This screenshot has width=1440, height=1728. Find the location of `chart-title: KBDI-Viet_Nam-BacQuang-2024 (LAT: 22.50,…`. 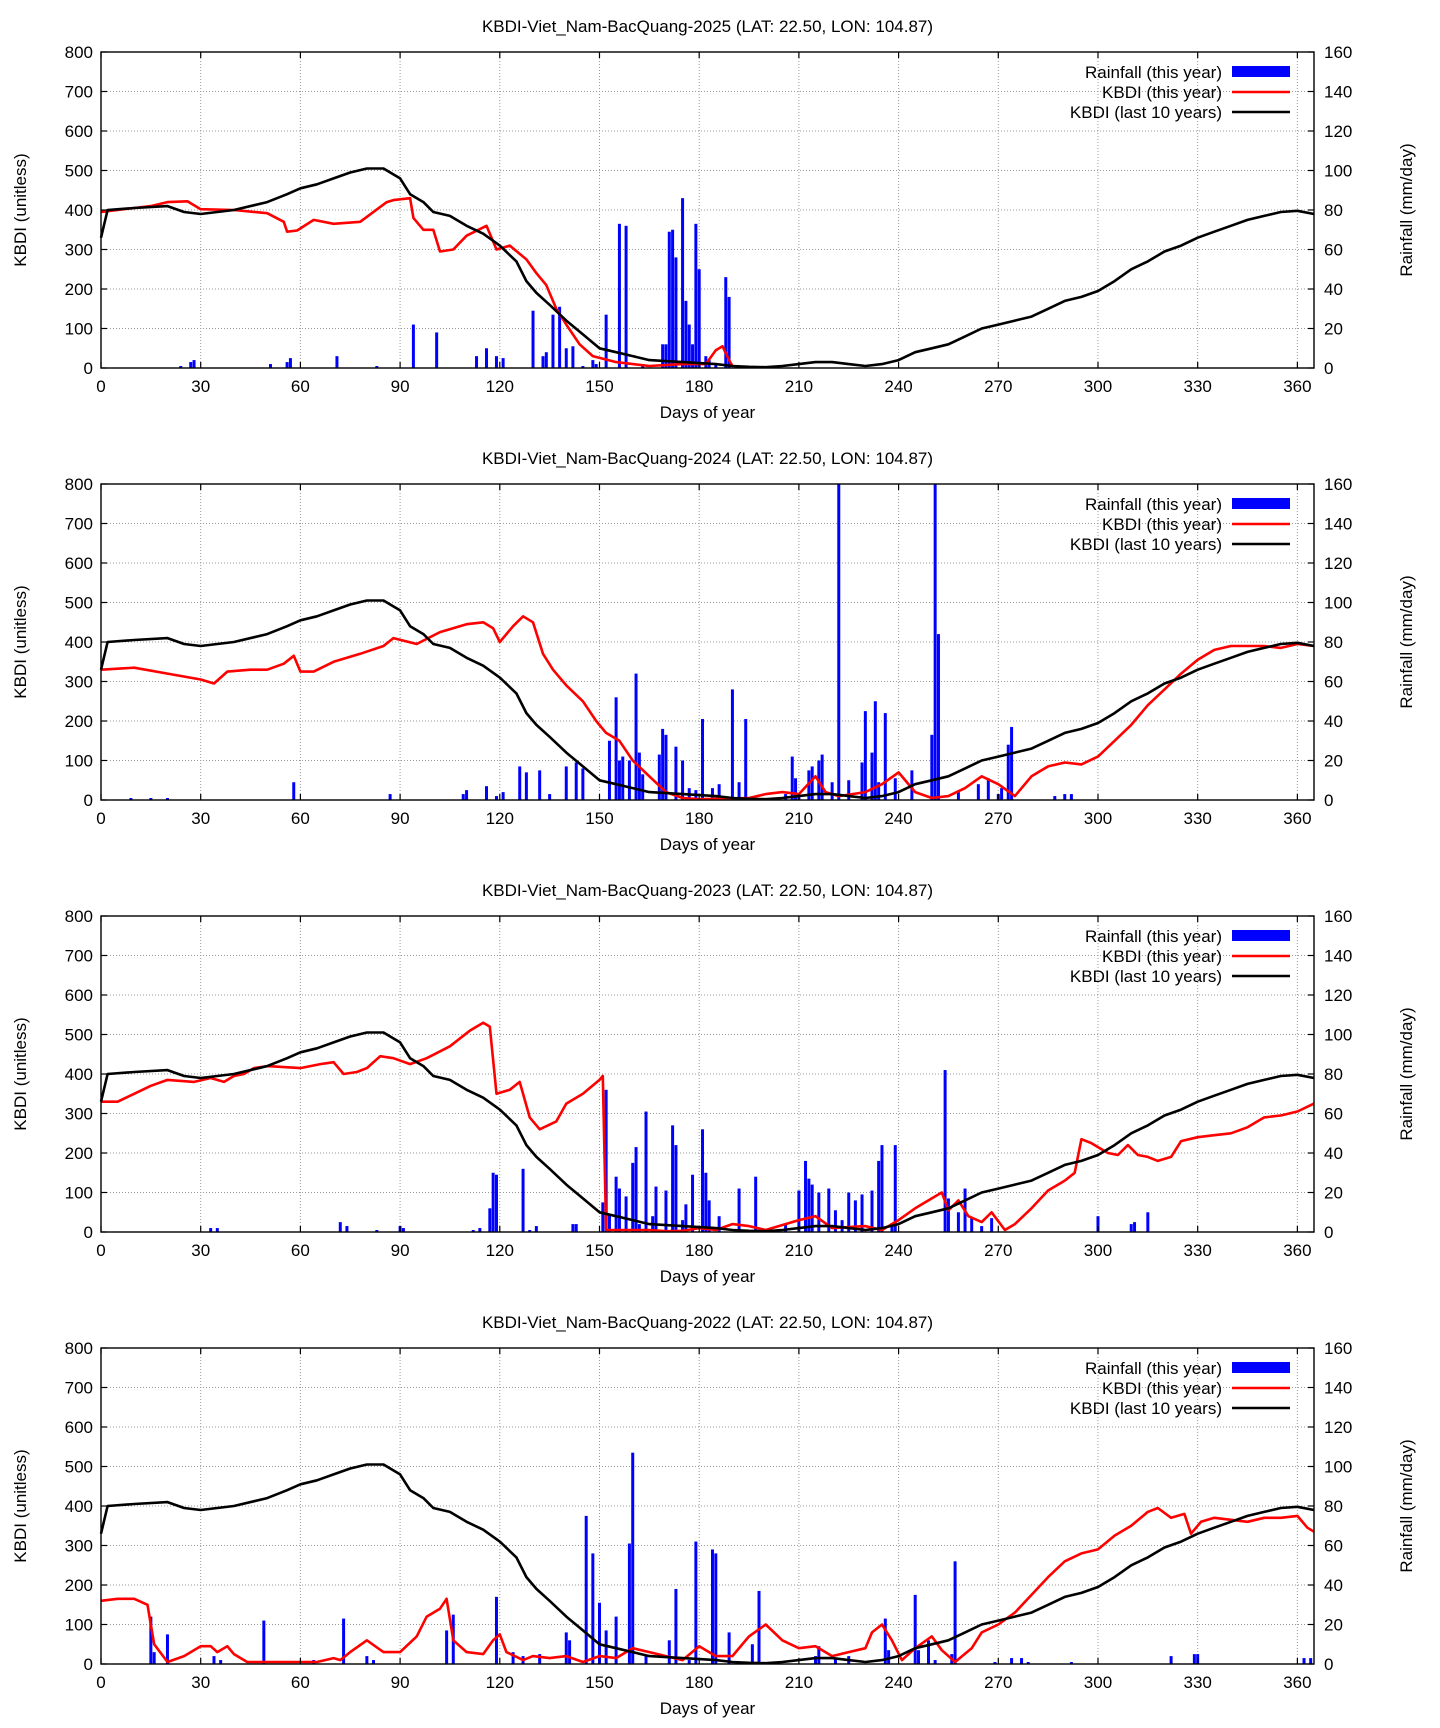

chart-title: KBDI-Viet_Nam-BacQuang-2024 (LAT: 22.50,… is located at coordinates (707, 458).